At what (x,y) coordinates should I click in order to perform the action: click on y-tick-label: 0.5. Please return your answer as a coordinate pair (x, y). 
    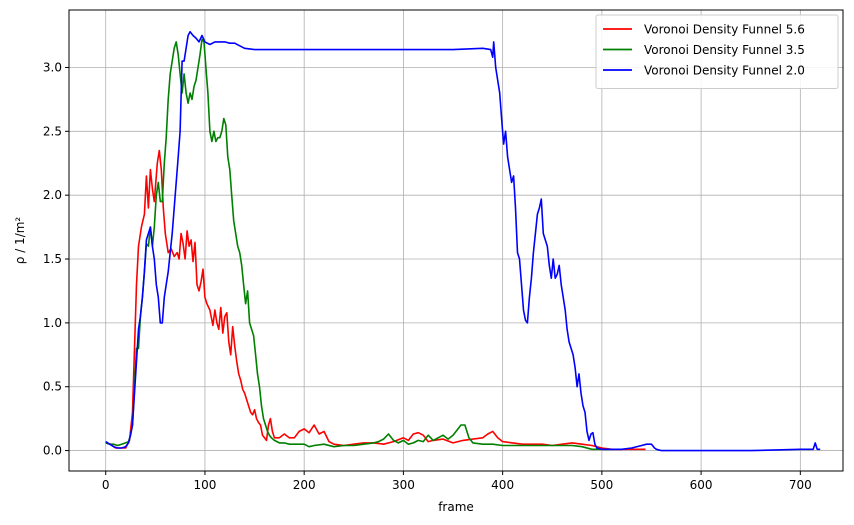
    Looking at the image, I should click on (52, 387).